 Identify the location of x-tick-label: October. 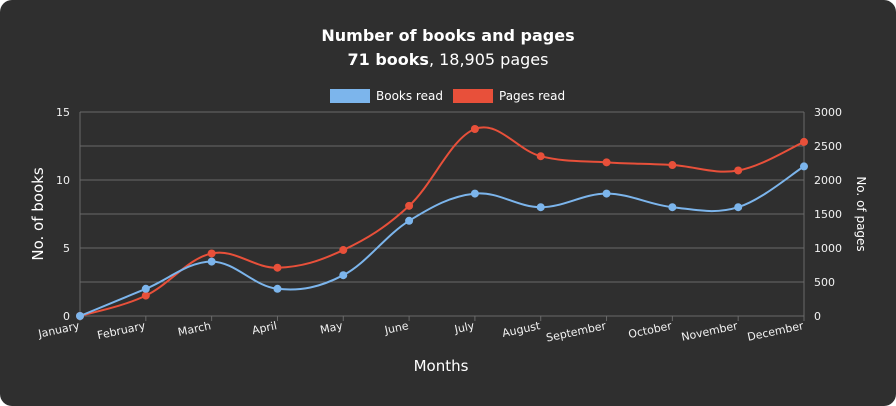
(650, 330).